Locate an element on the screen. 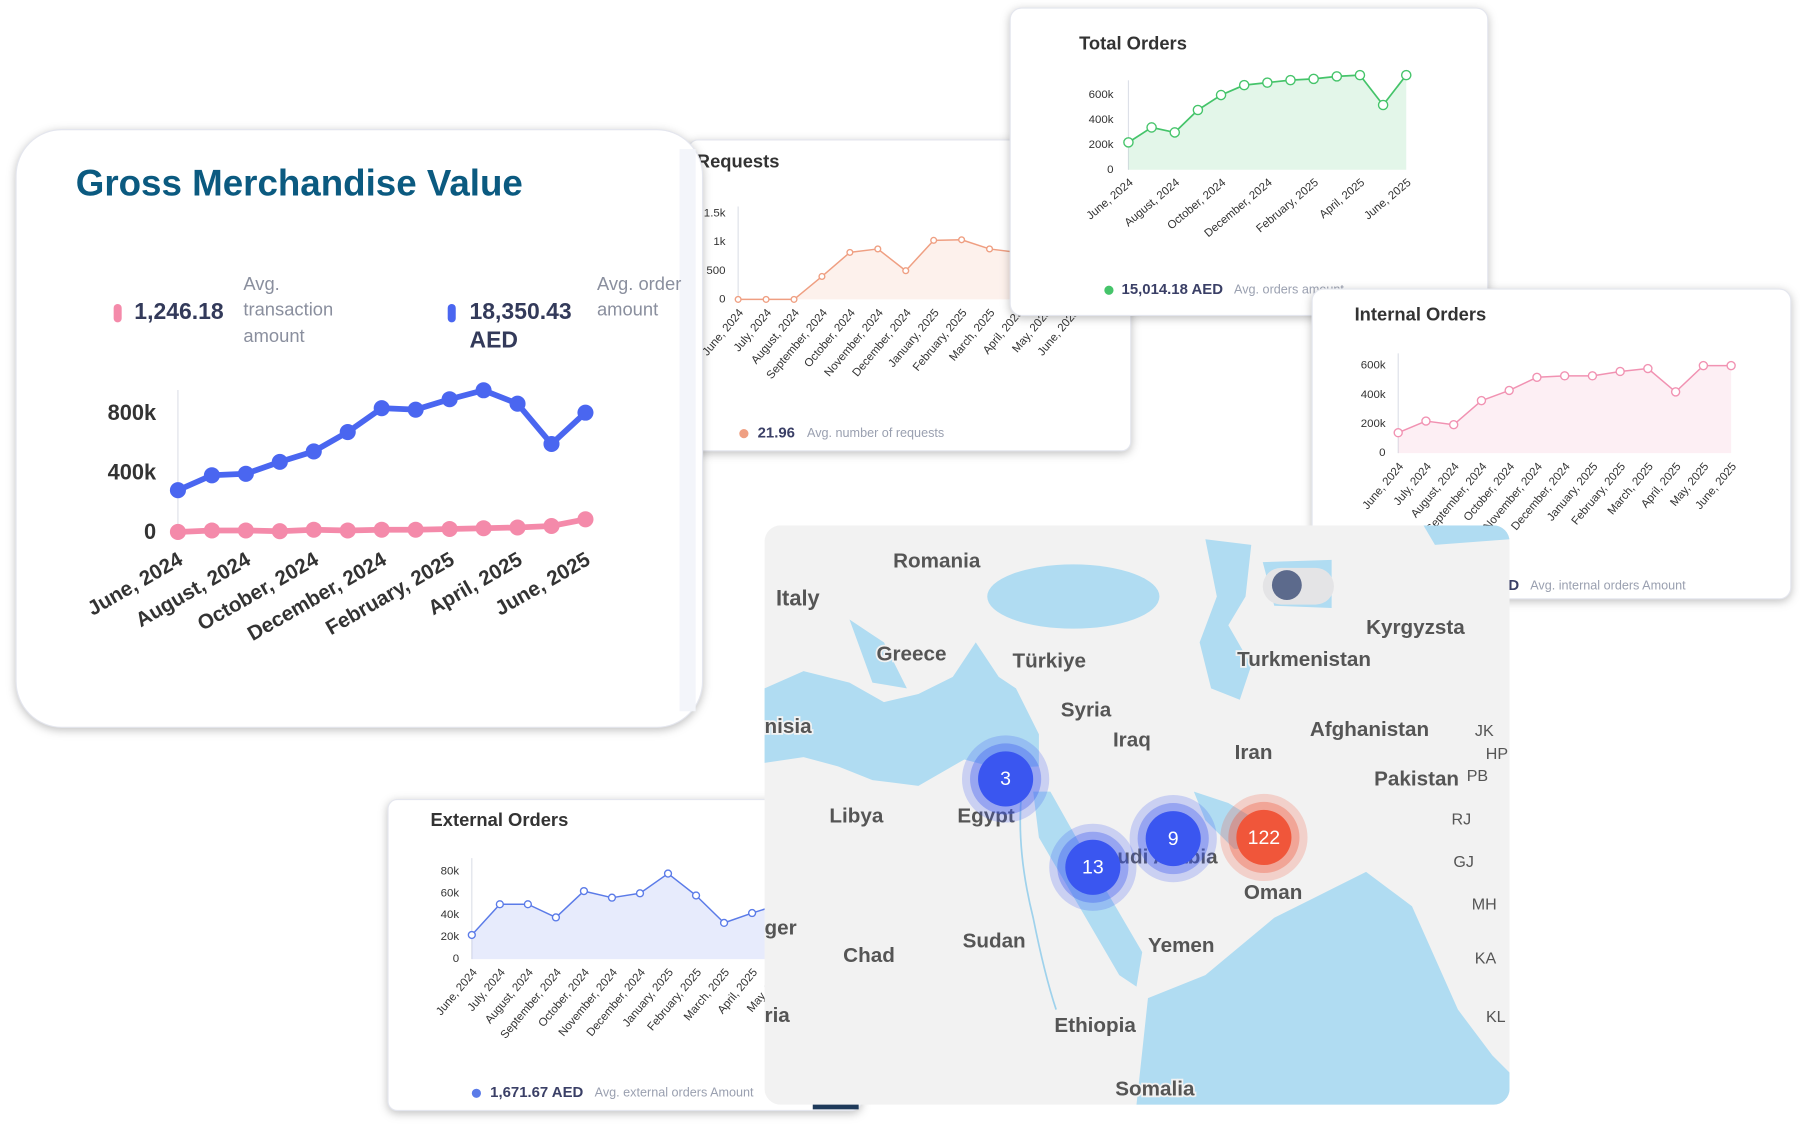  cluster-count: 9 is located at coordinates (1173, 839).